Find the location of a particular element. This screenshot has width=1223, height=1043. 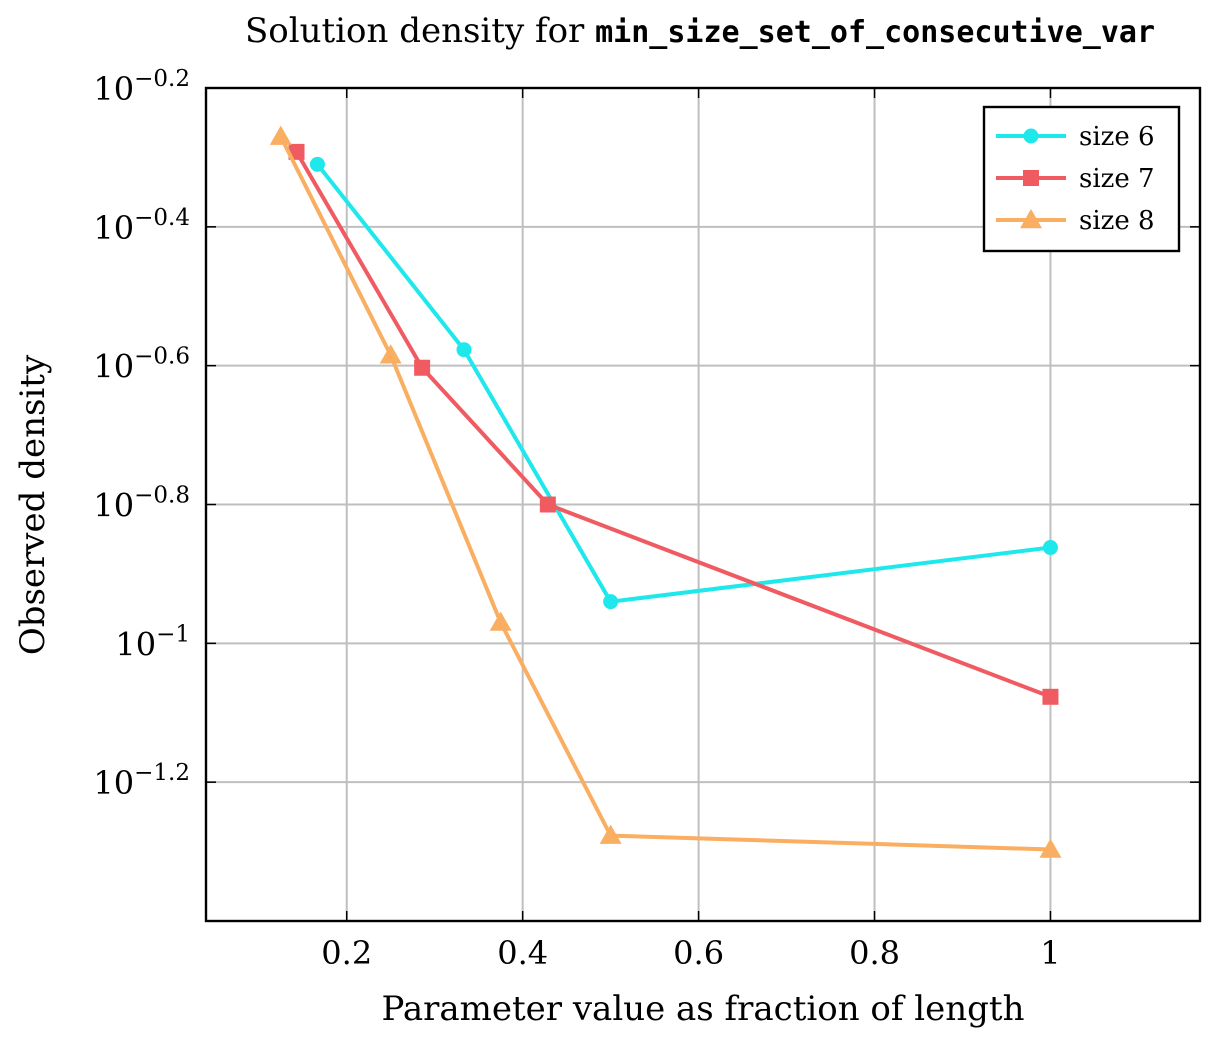

legend-entry: size 8 is located at coordinates (1075, 221).